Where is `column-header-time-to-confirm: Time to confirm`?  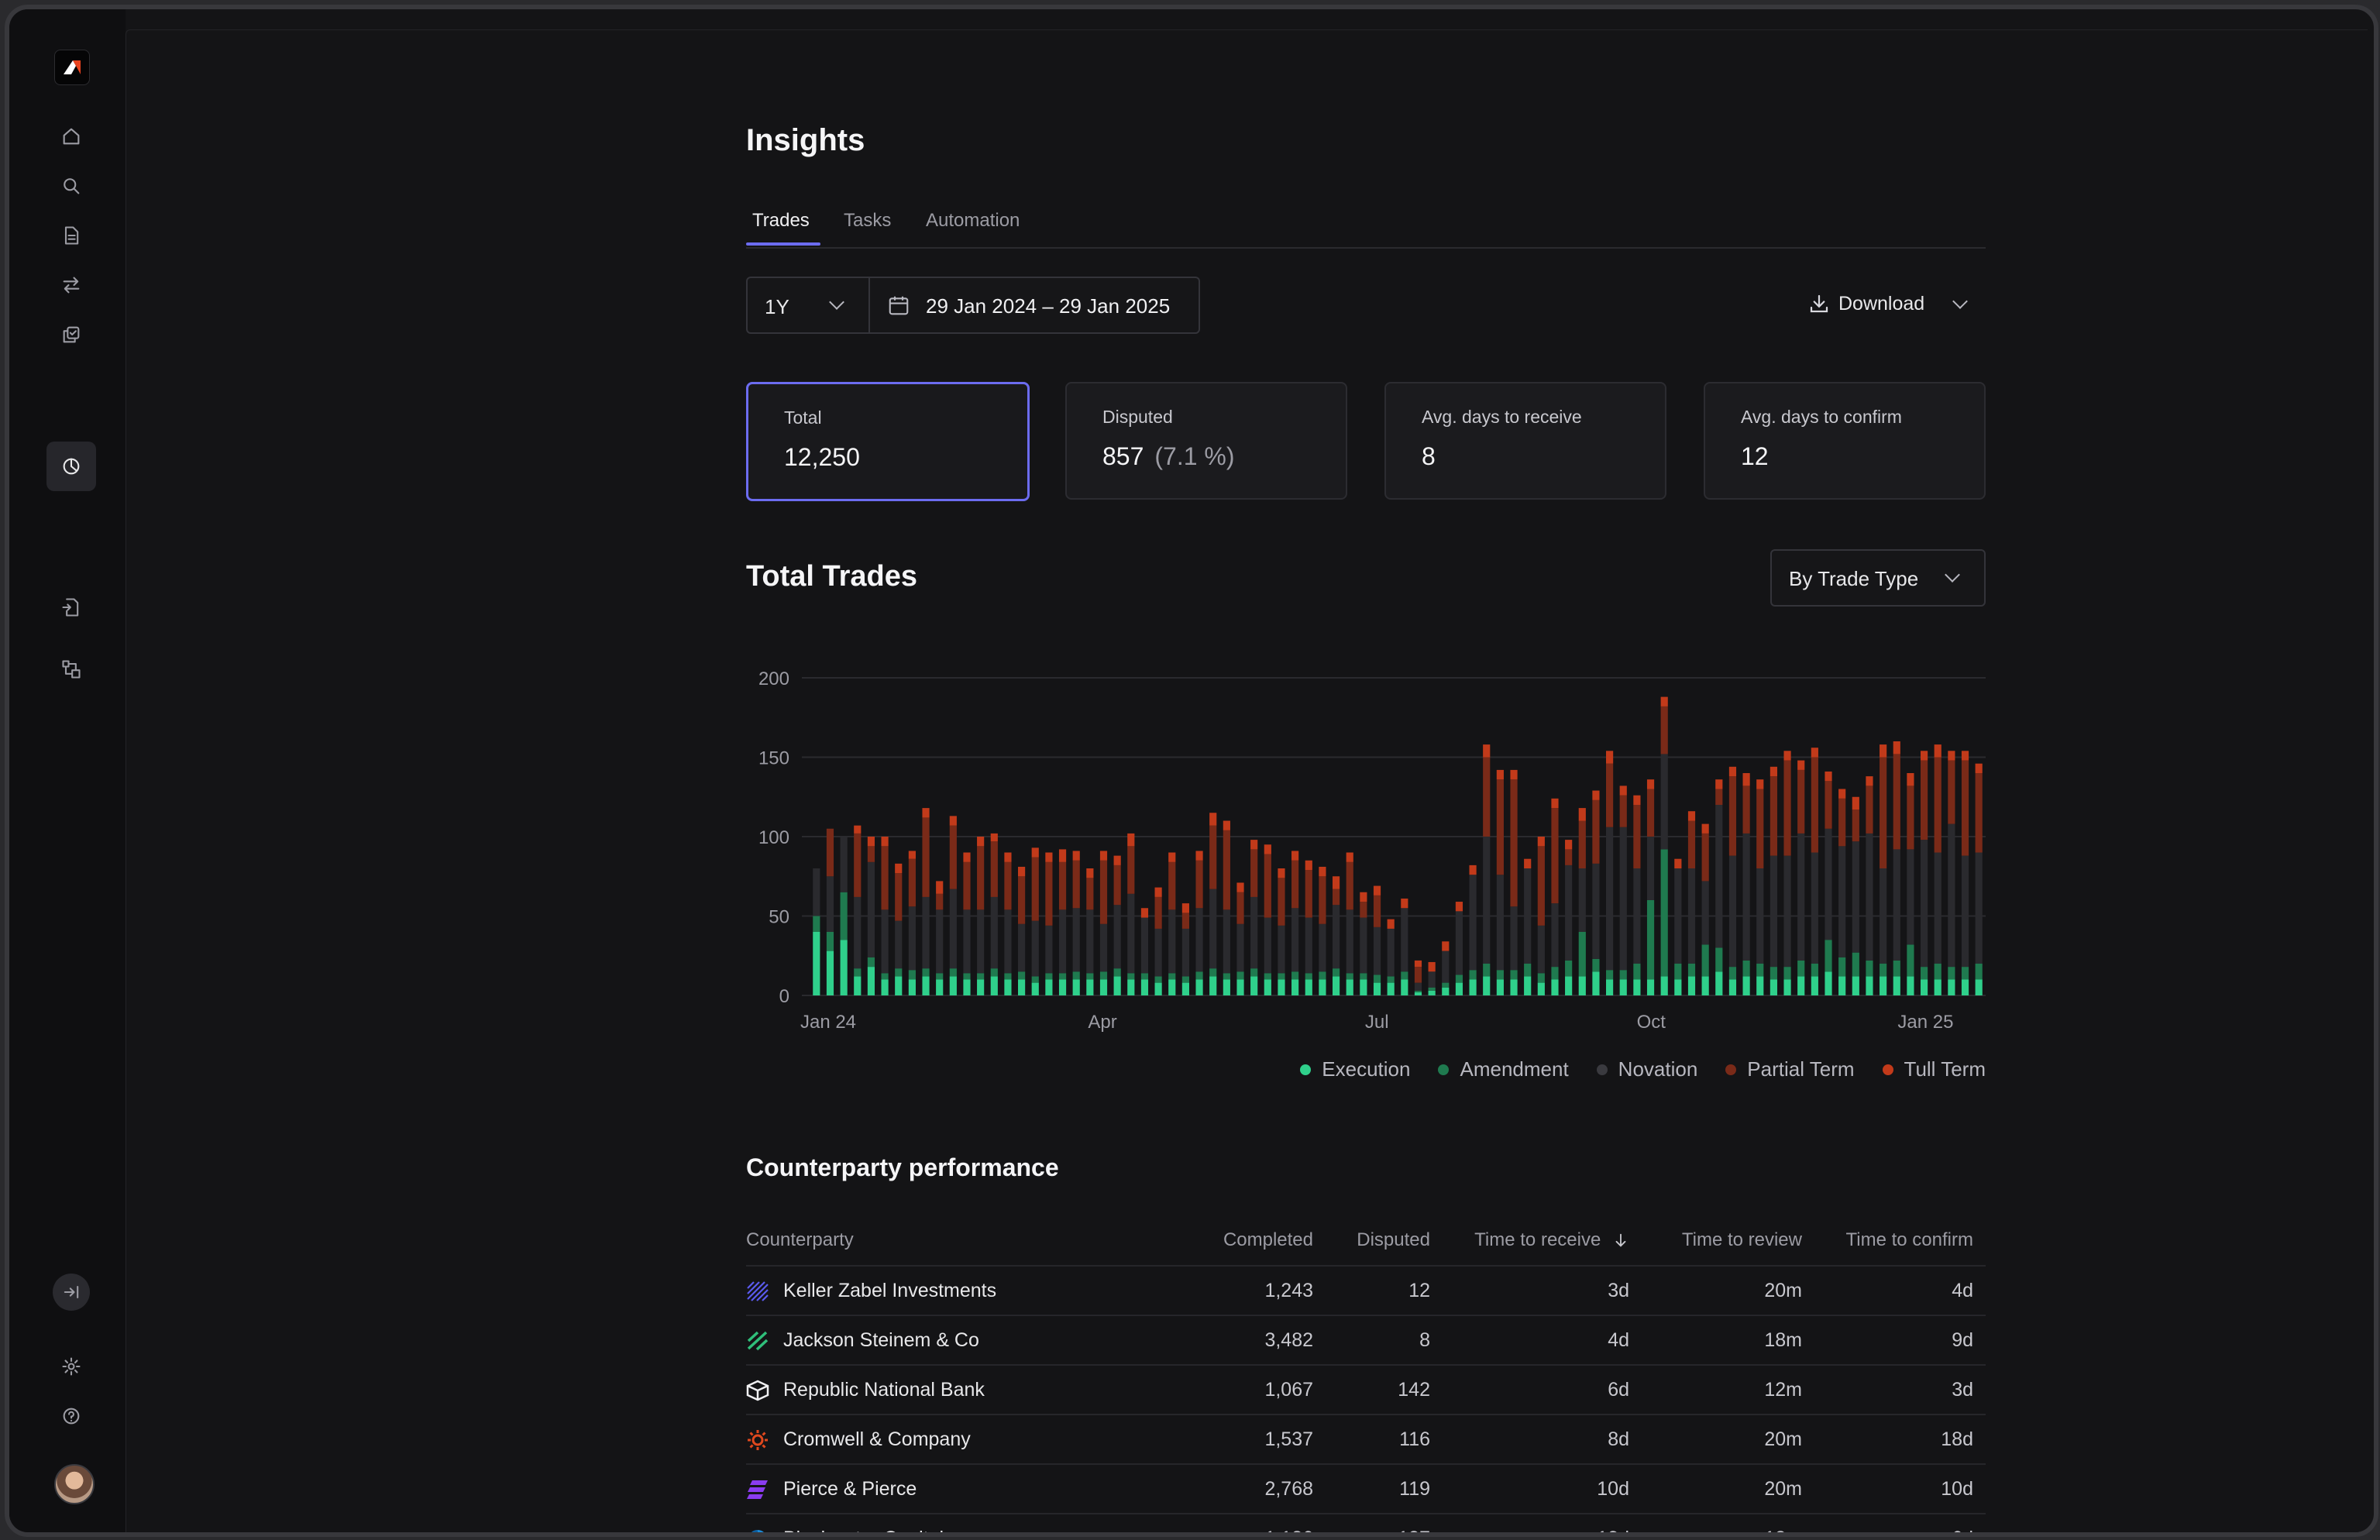 column-header-time-to-confirm: Time to confirm is located at coordinates (1909, 1239).